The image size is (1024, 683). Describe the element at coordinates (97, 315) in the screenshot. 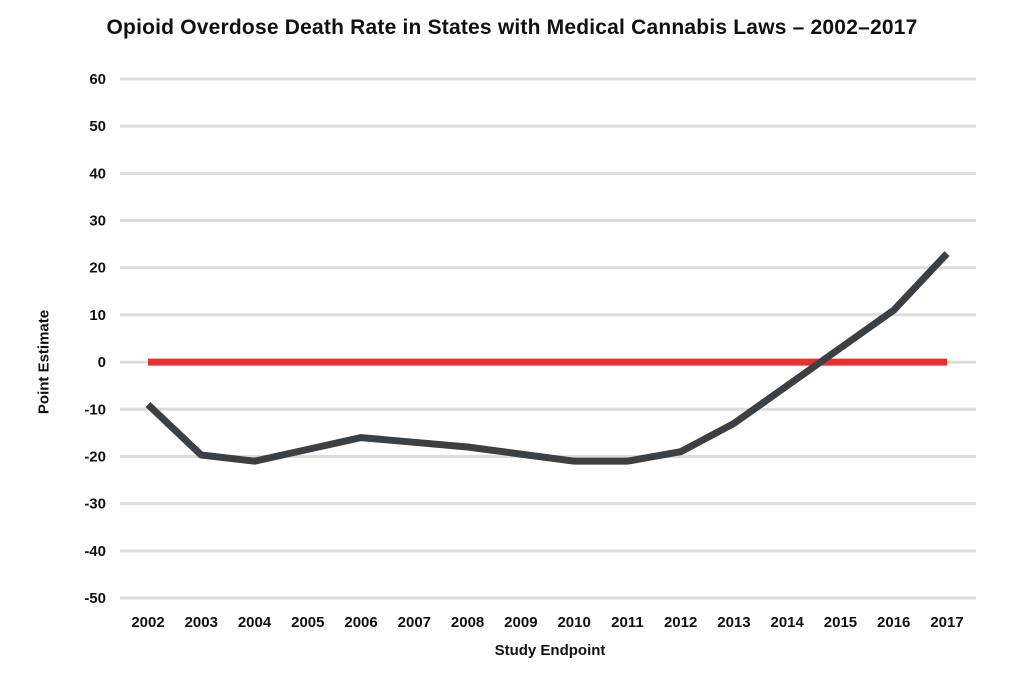

I see `y-tick-label: 10` at that location.